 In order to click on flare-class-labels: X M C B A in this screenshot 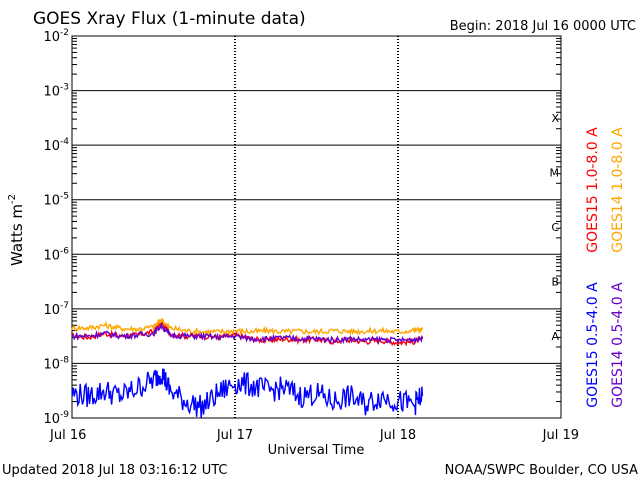, I will do `click(555, 227)`.